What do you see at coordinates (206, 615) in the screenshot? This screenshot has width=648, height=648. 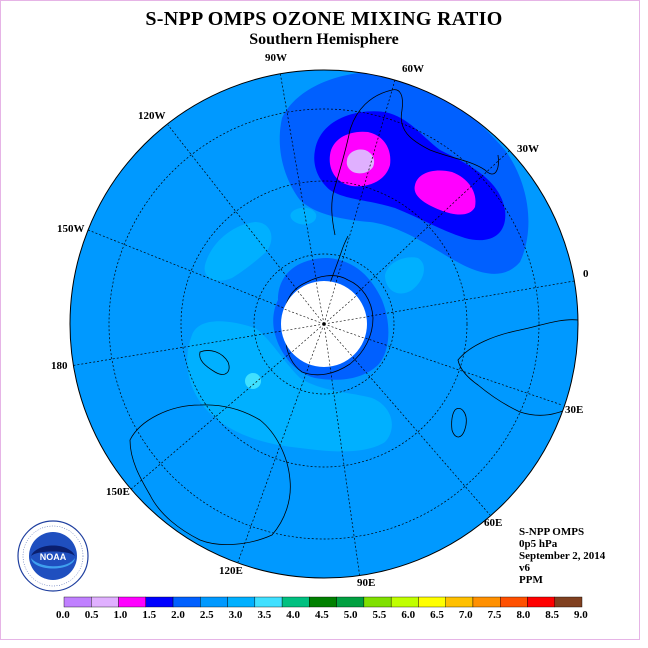 I see `colorbar-label: 2.5` at bounding box center [206, 615].